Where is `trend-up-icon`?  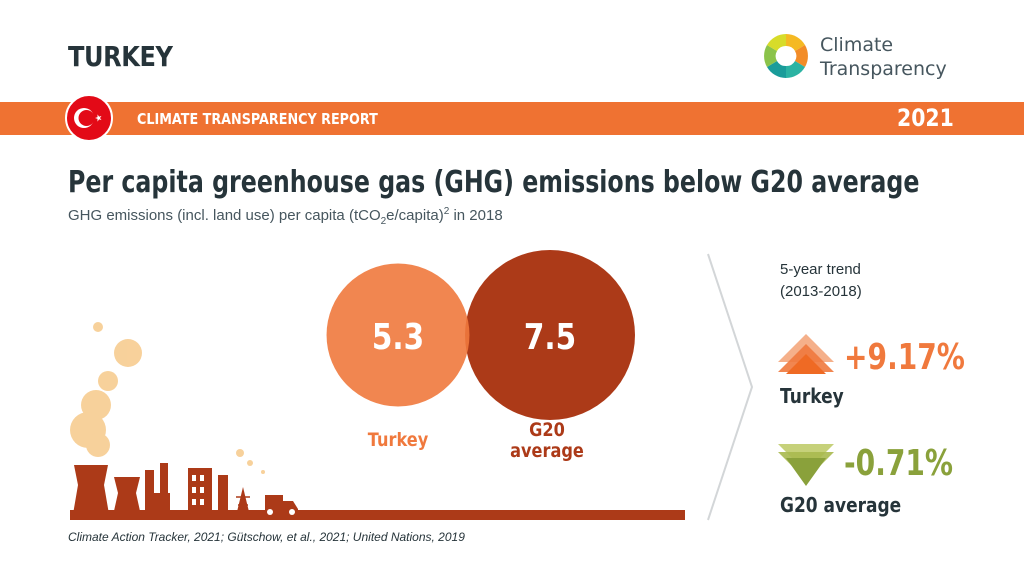
trend-up-icon is located at coordinates (806, 354).